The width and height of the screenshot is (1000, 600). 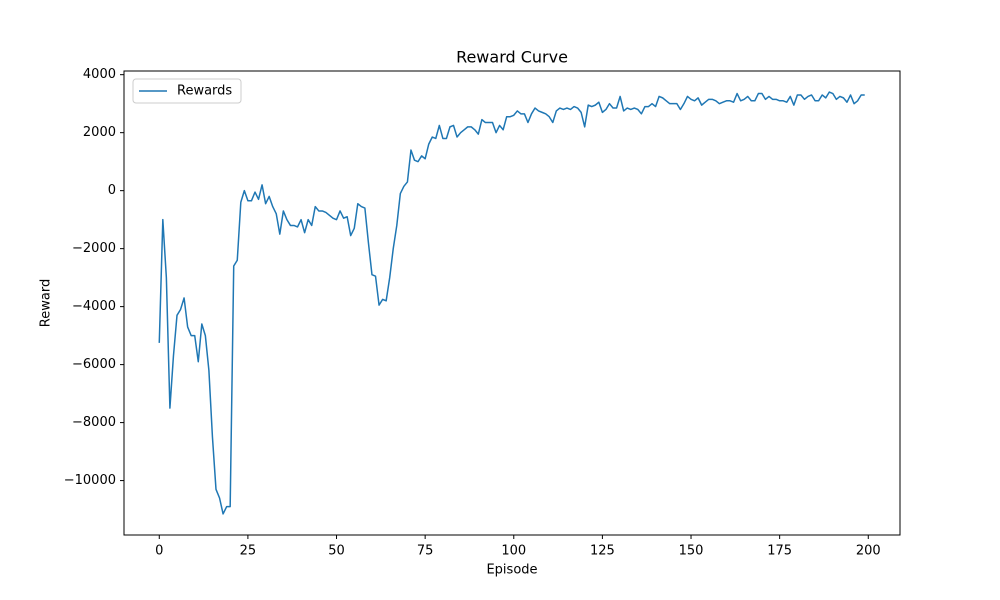 I want to click on y-axis-label: Reward, so click(x=46, y=303).